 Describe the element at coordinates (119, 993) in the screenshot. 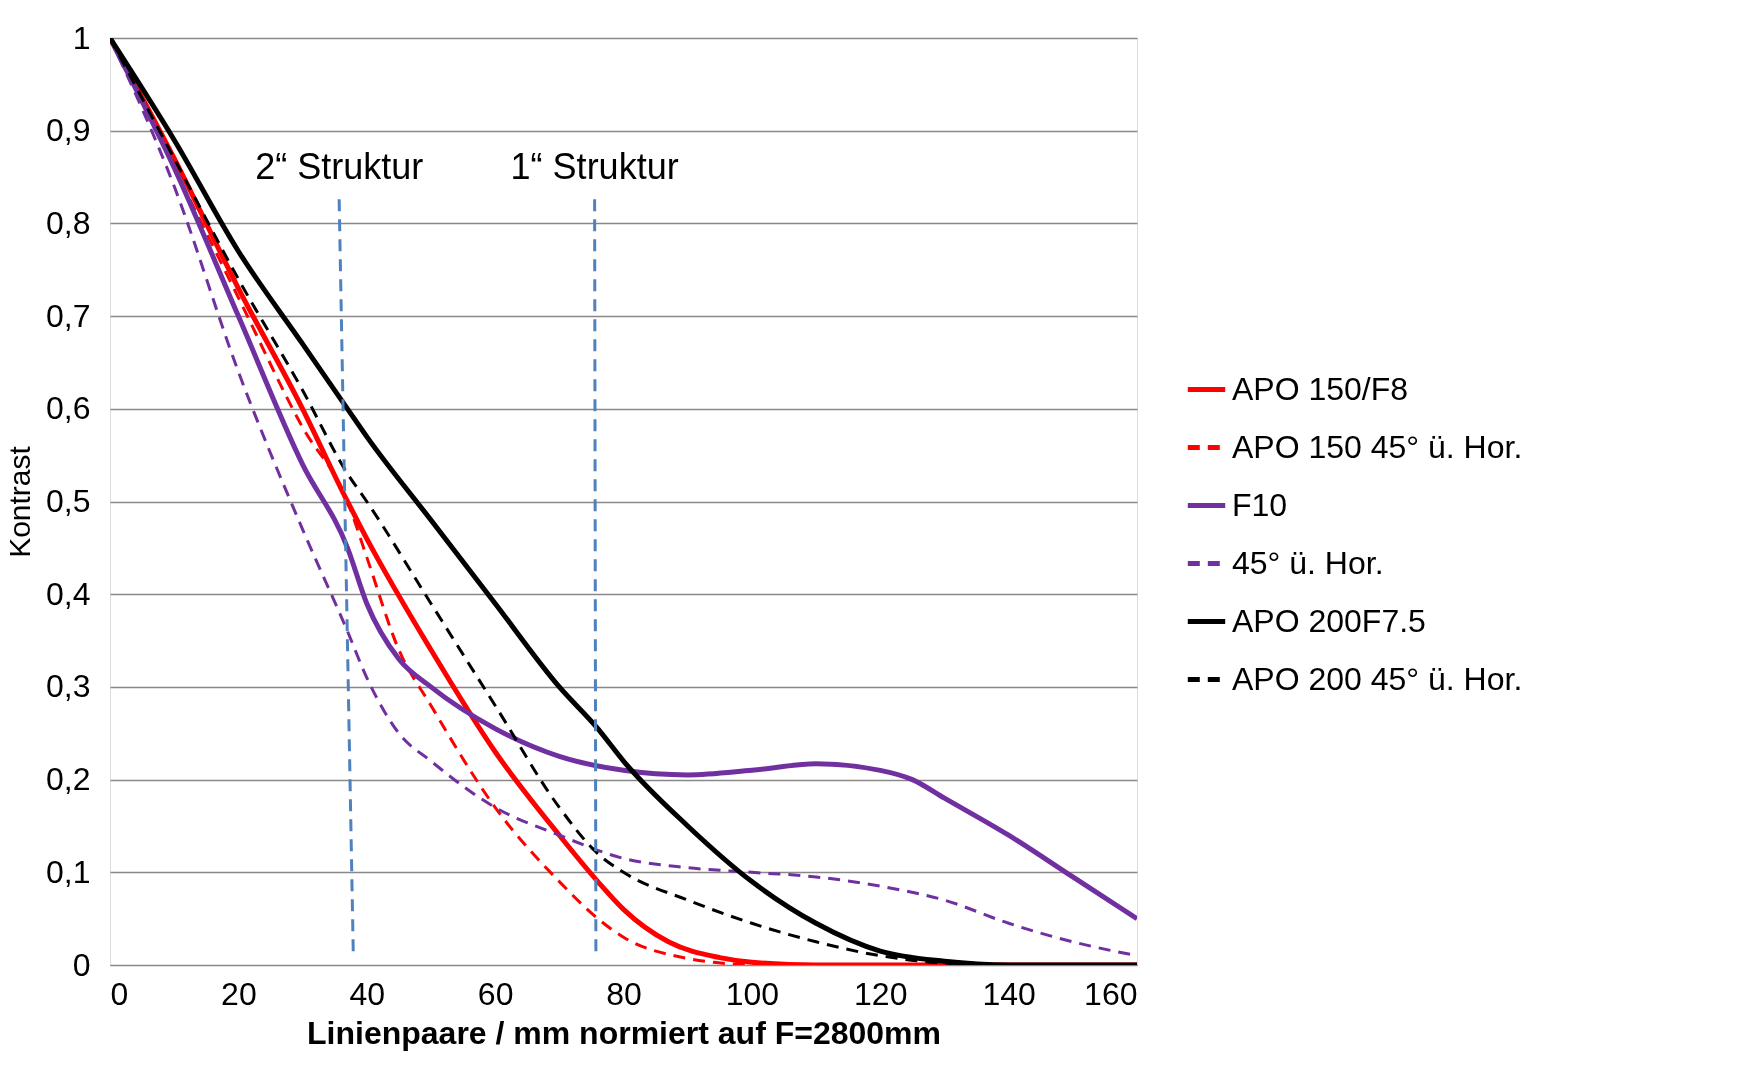

I see `x-tick-label: 0` at that location.